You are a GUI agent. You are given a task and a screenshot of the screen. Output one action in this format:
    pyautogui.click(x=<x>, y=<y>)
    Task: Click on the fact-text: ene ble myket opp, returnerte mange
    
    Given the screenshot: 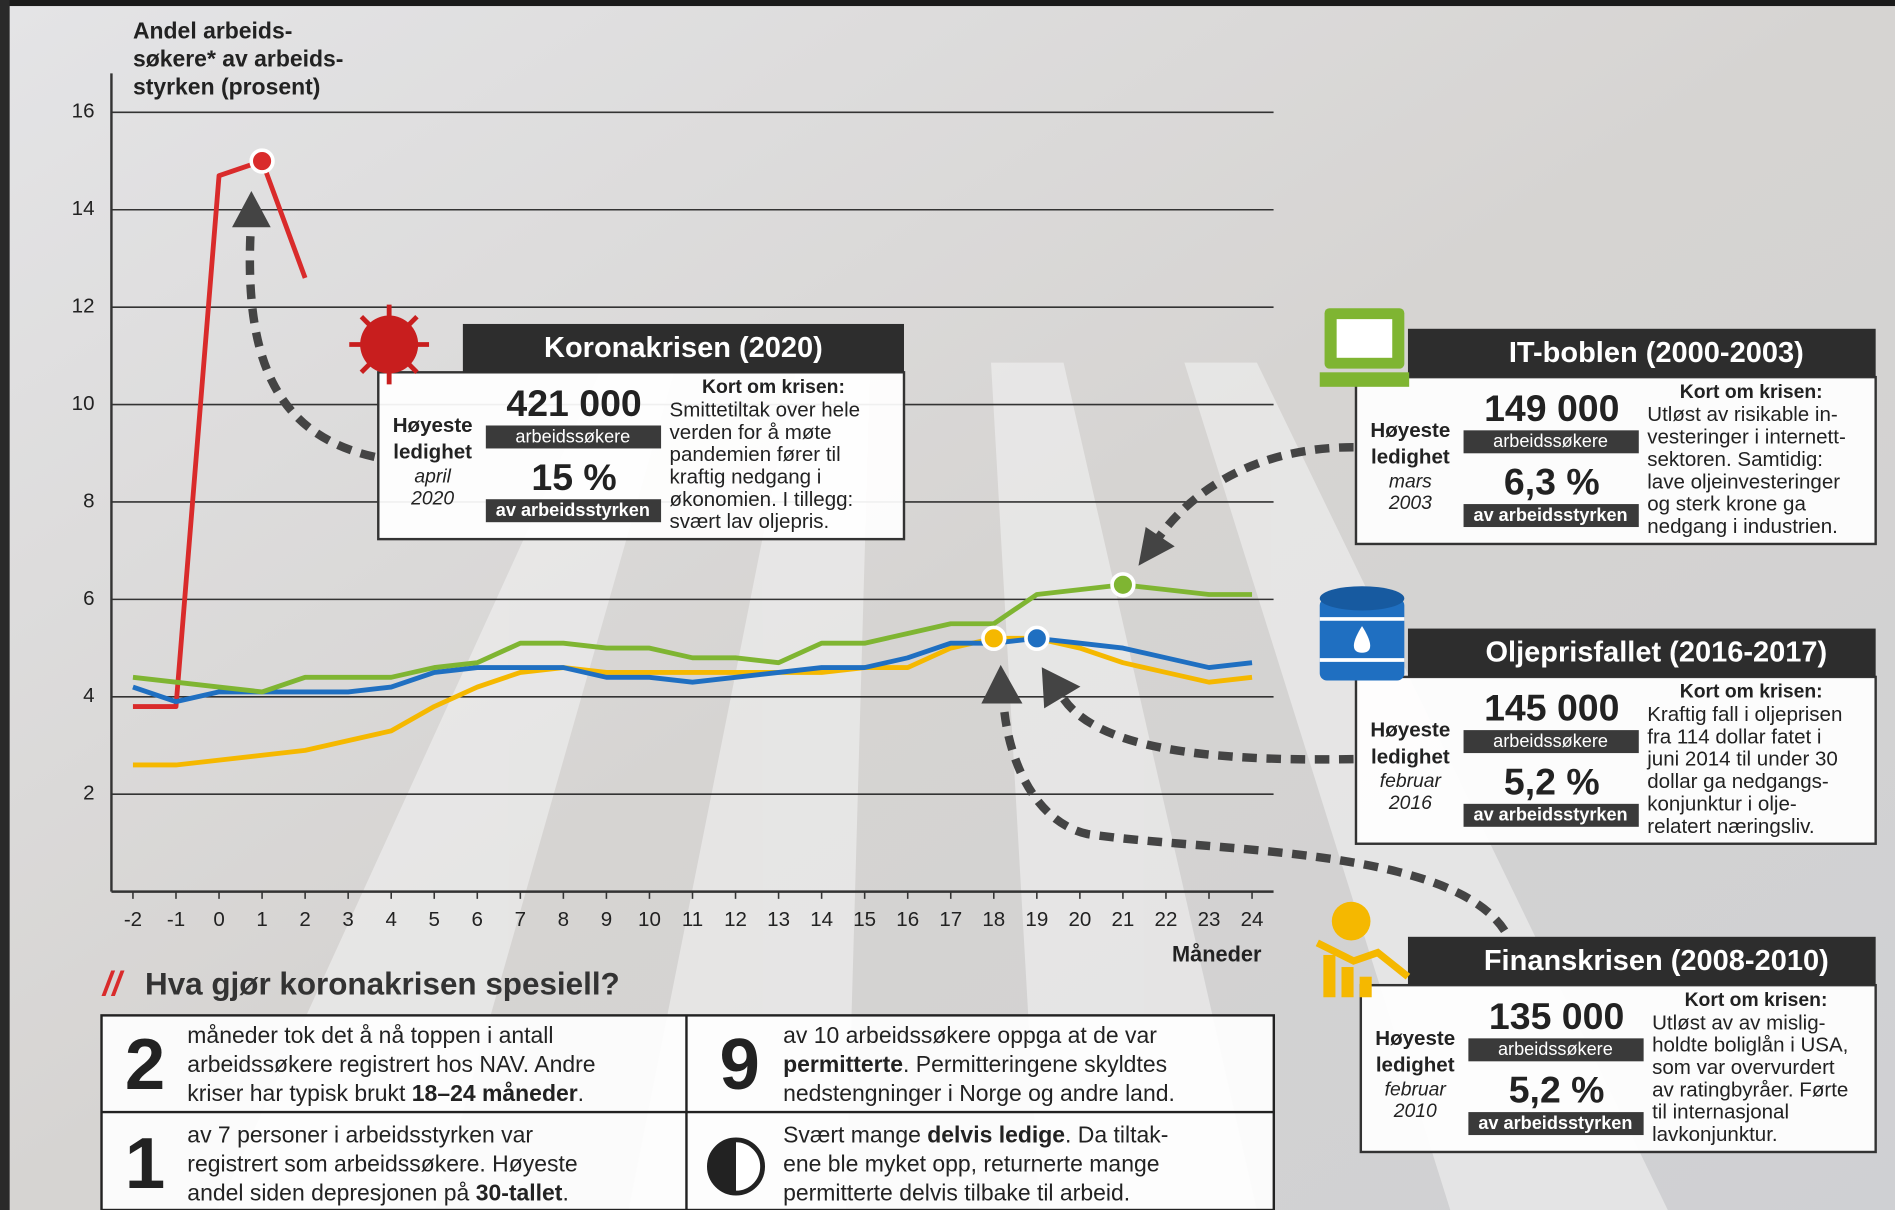 What is the action you would take?
    pyautogui.click(x=971, y=1163)
    